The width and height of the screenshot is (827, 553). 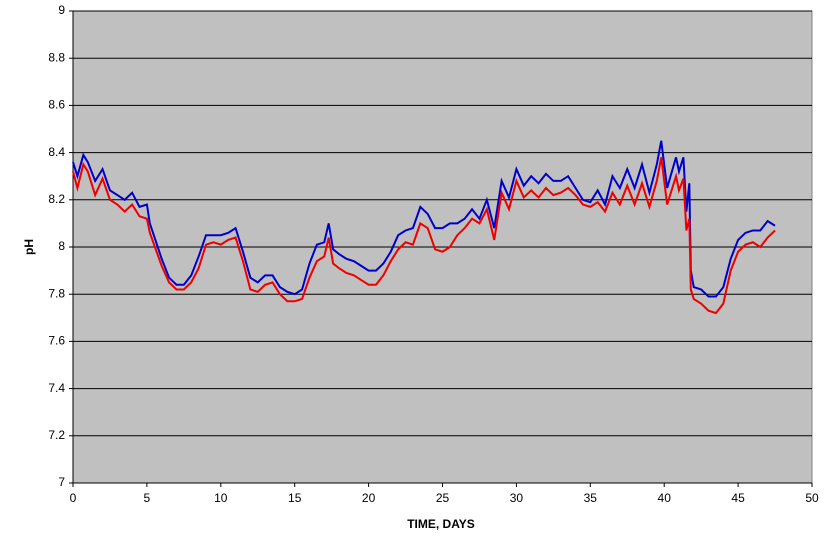 What do you see at coordinates (56, 435) in the screenshot?
I see `y-tick-label: 7.2` at bounding box center [56, 435].